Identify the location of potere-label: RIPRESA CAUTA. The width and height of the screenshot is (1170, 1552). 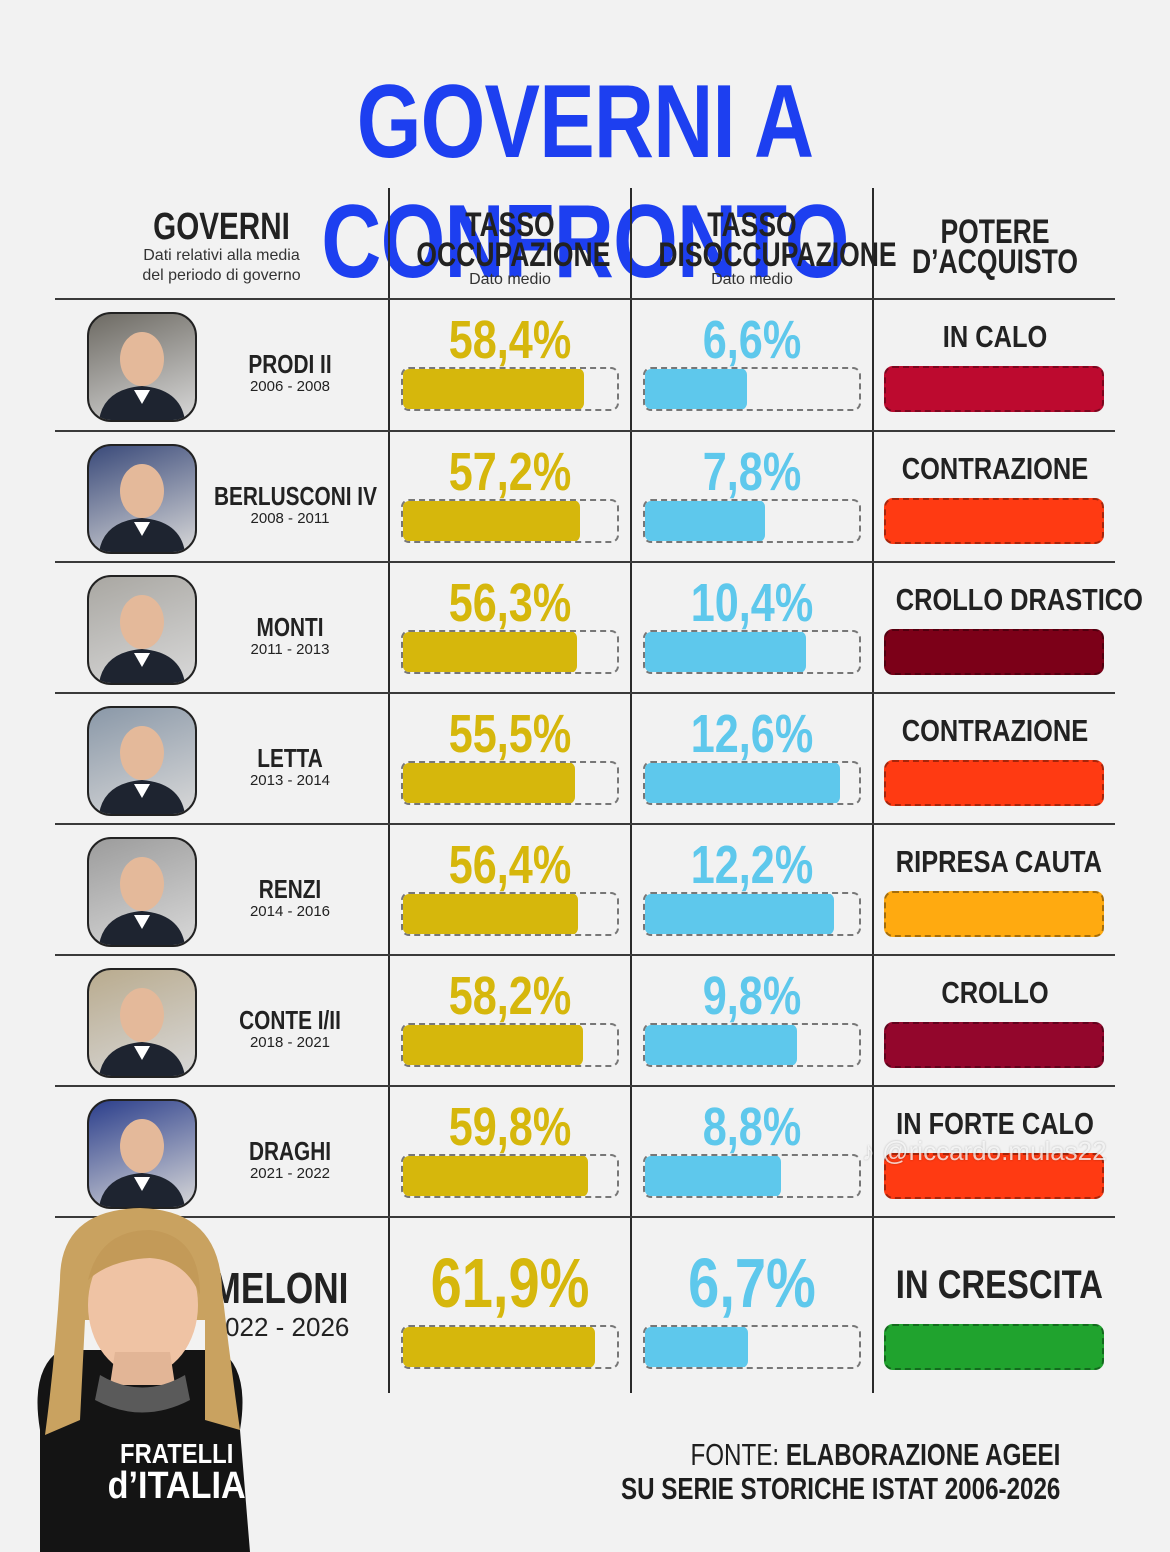
(998, 861).